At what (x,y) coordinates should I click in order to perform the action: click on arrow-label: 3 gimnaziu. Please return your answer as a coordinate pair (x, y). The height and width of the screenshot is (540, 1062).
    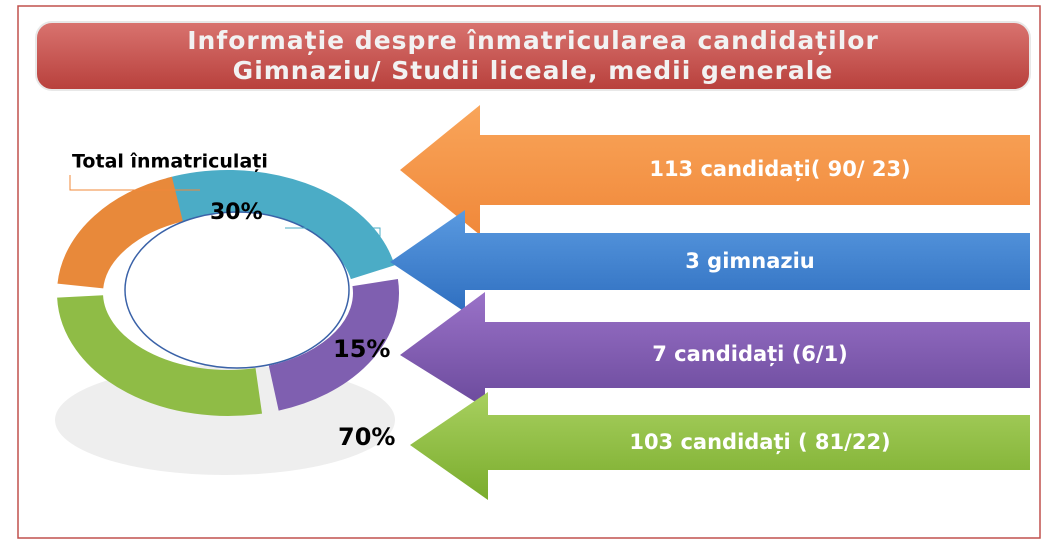
    Looking at the image, I should click on (750, 261).